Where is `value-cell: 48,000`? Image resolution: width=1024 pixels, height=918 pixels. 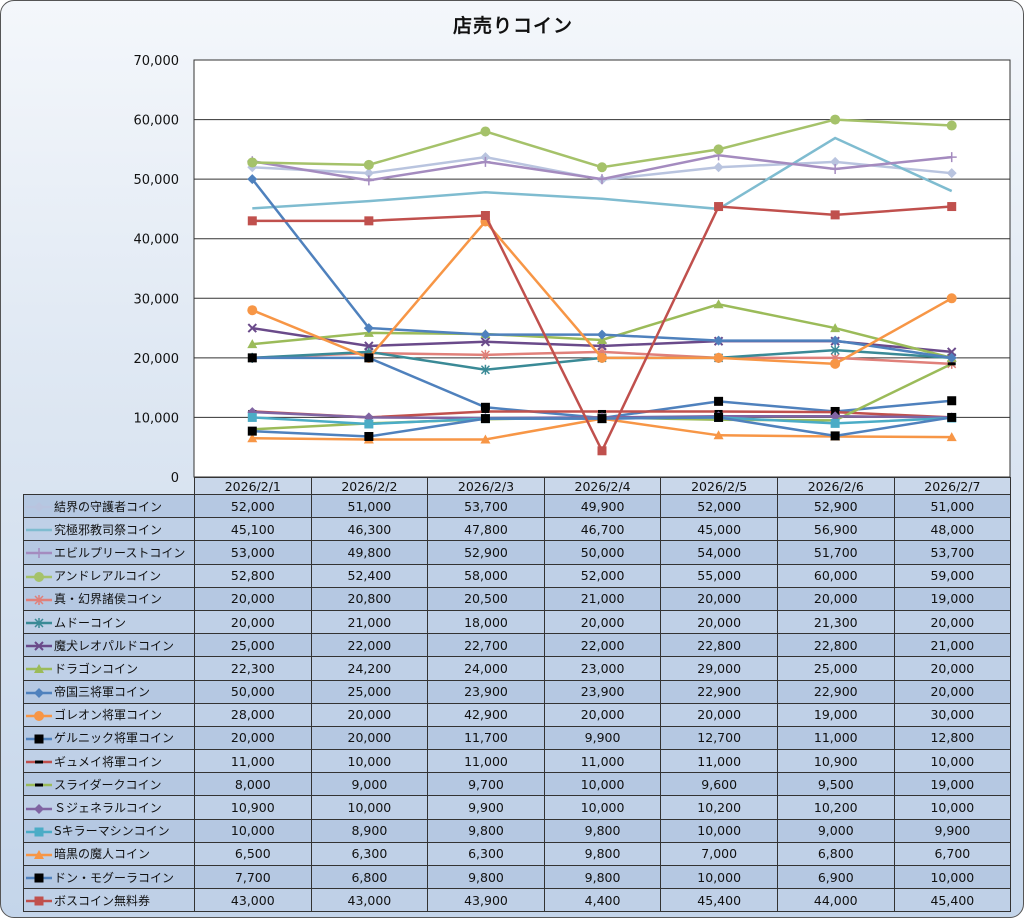 value-cell: 48,000 is located at coordinates (952, 529).